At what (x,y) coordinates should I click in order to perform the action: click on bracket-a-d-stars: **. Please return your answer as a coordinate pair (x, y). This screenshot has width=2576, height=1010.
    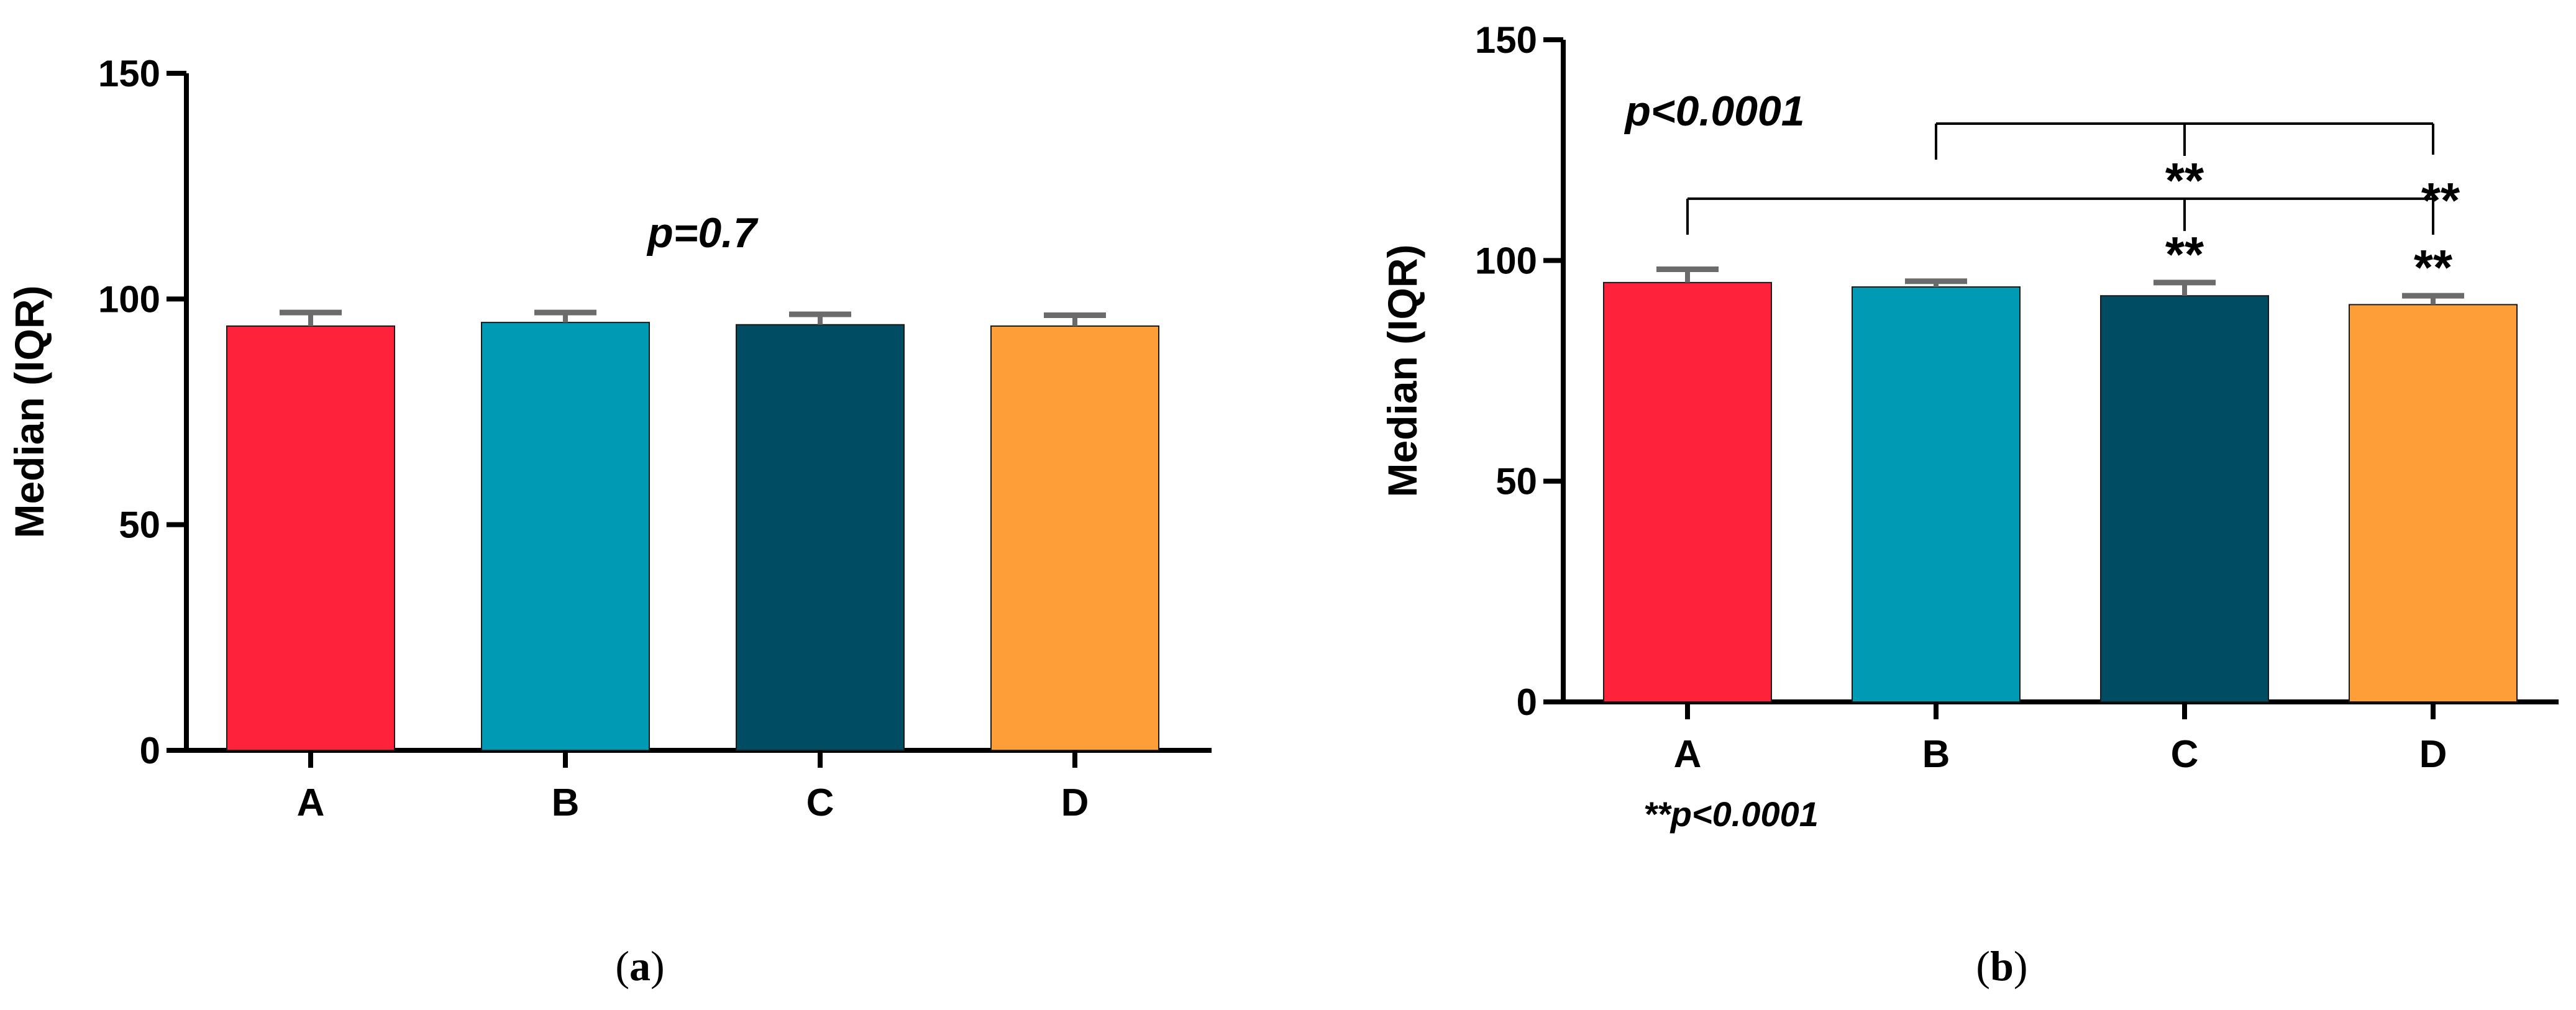
    Looking at the image, I should click on (2440, 201).